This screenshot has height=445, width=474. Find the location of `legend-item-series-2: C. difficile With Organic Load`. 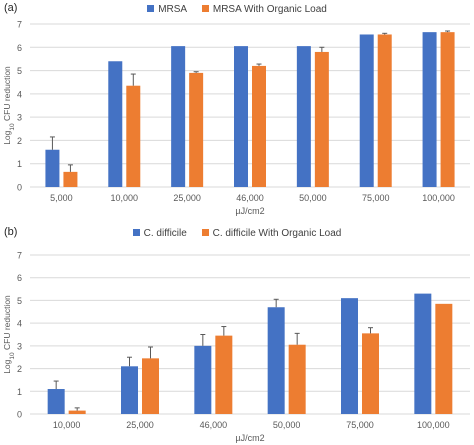

legend-item-series-2: C. difficile With Organic Load is located at coordinates (271, 233).